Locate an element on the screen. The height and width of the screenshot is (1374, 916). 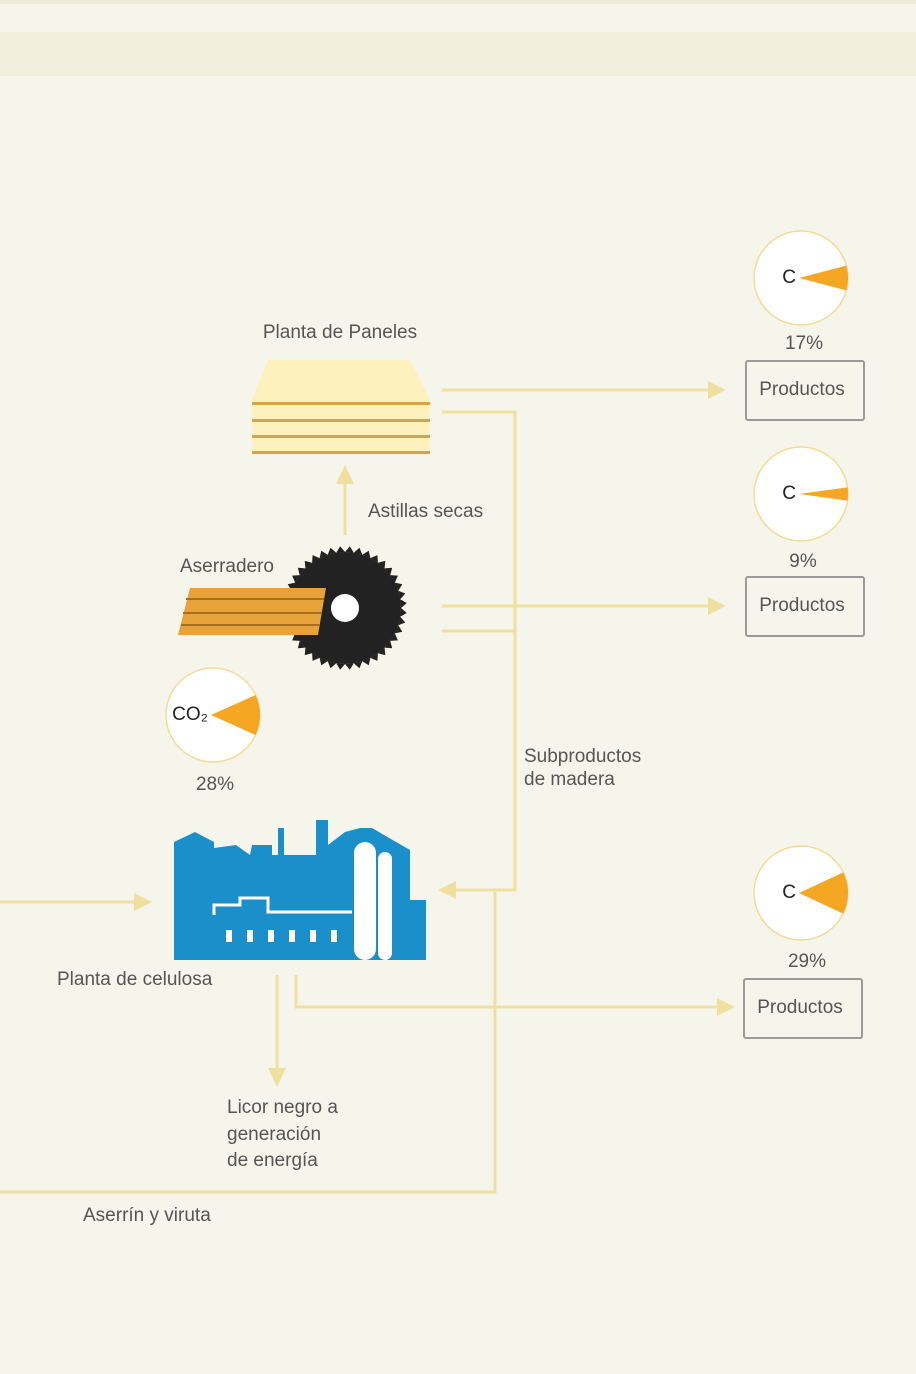
panel-plant-icon is located at coordinates (341, 407).